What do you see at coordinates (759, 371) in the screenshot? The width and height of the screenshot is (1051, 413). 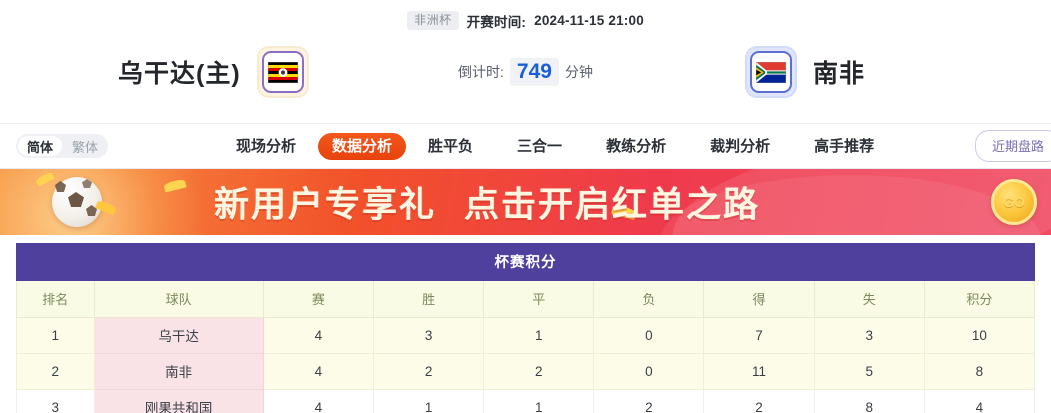 I see `cell-gf: 11` at bounding box center [759, 371].